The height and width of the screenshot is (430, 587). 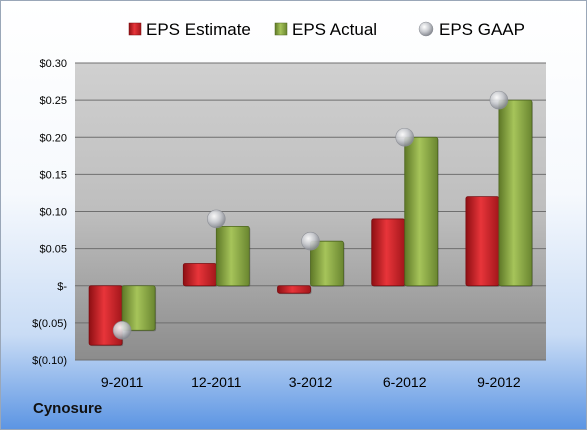 What do you see at coordinates (311, 382) in the screenshot?
I see `x-tick-label-3-2012: 3-2012` at bounding box center [311, 382].